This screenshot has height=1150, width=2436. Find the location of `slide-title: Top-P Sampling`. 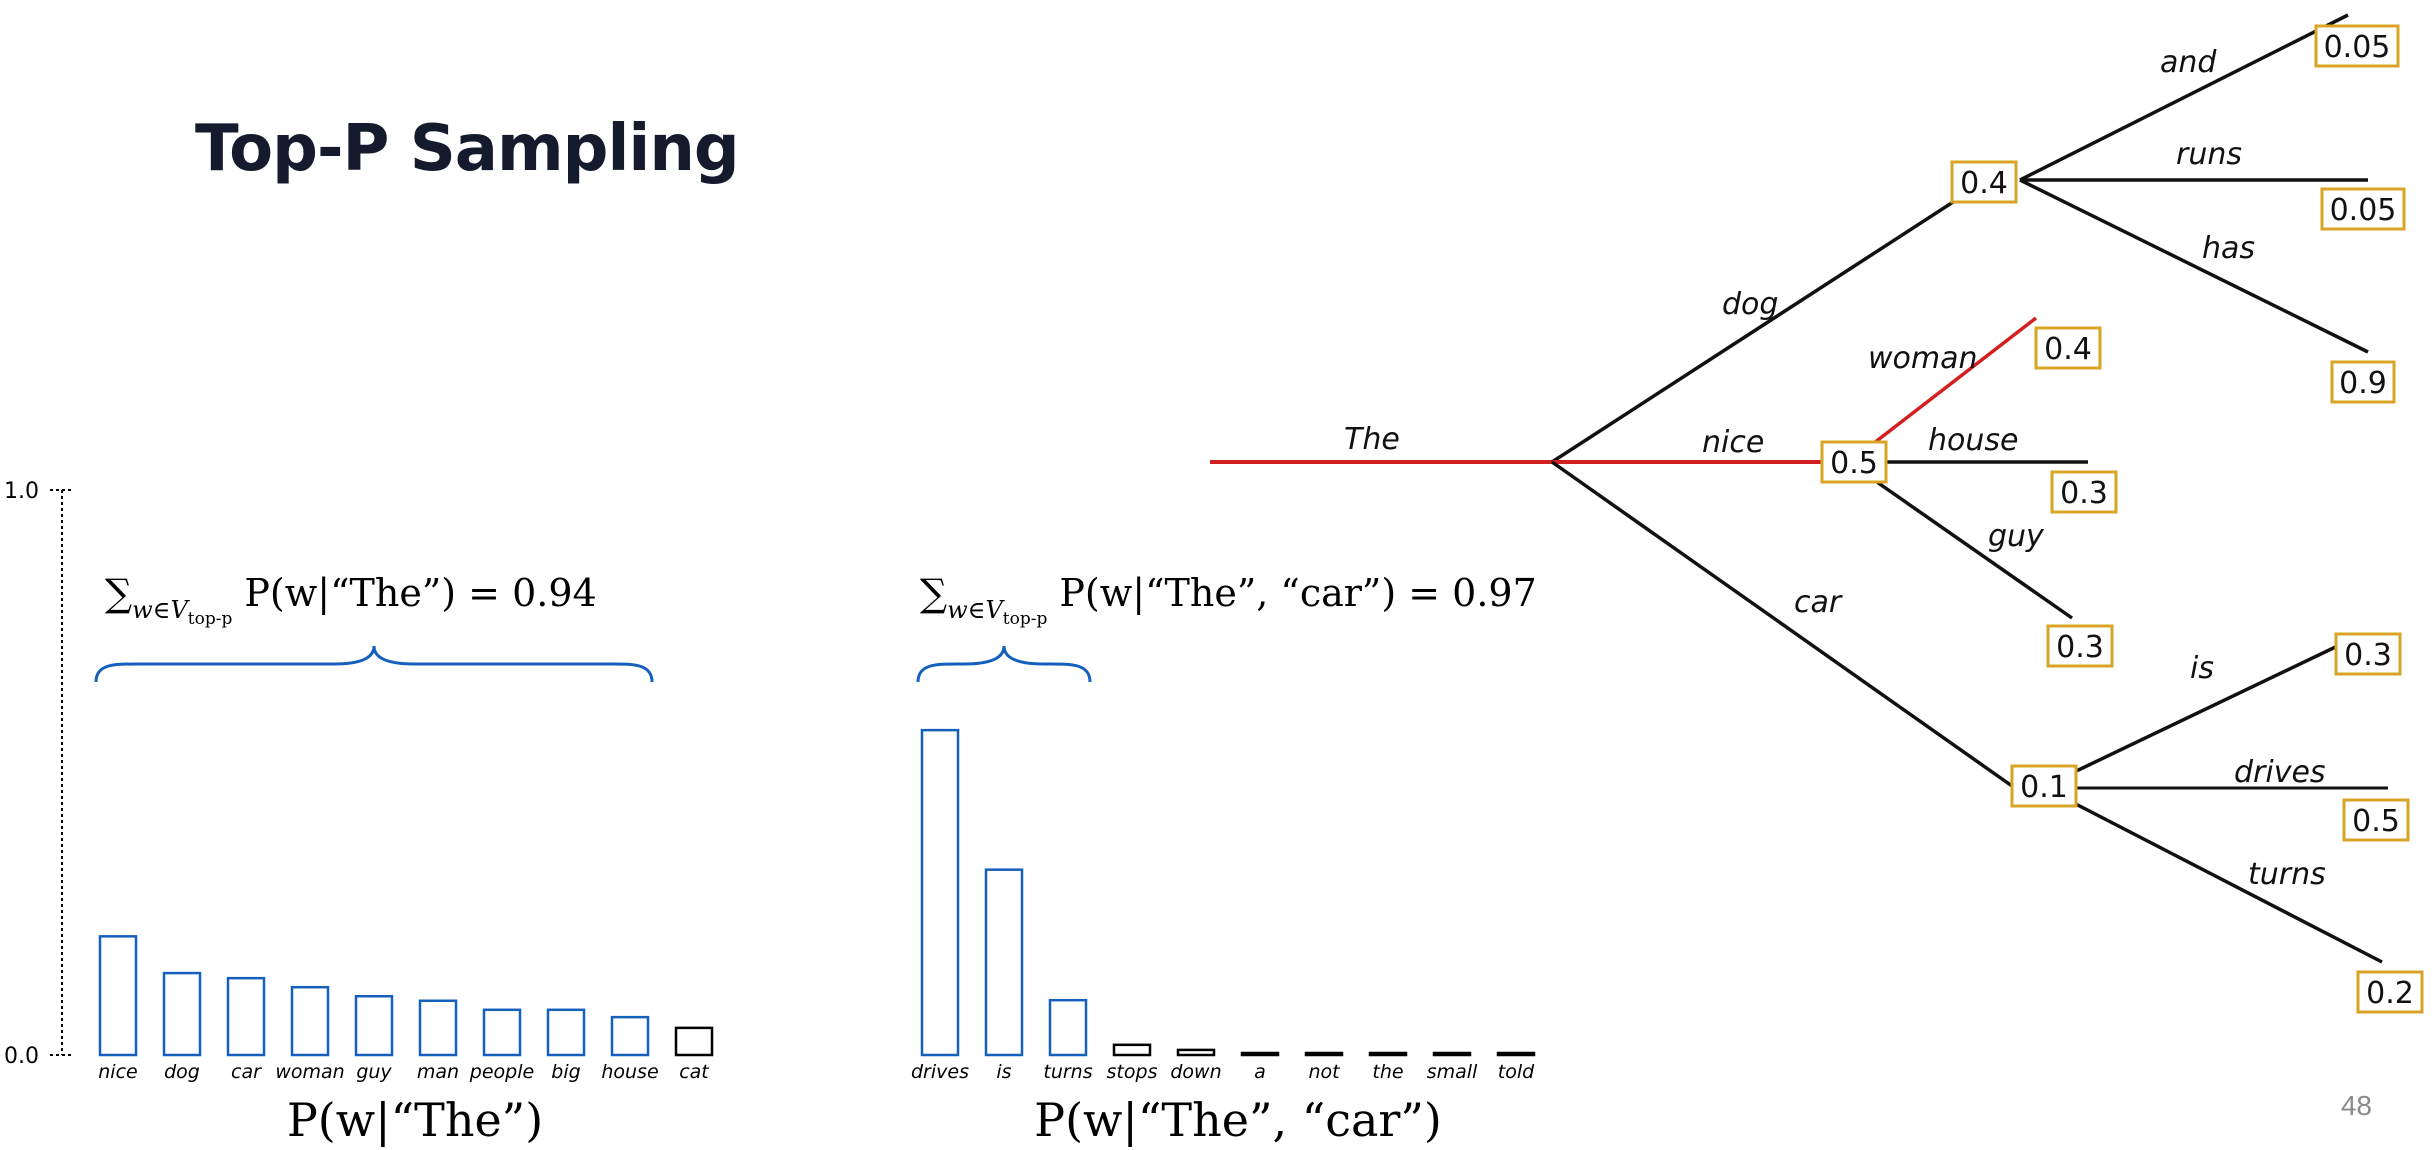

slide-title: Top-P Sampling is located at coordinates (467, 149).